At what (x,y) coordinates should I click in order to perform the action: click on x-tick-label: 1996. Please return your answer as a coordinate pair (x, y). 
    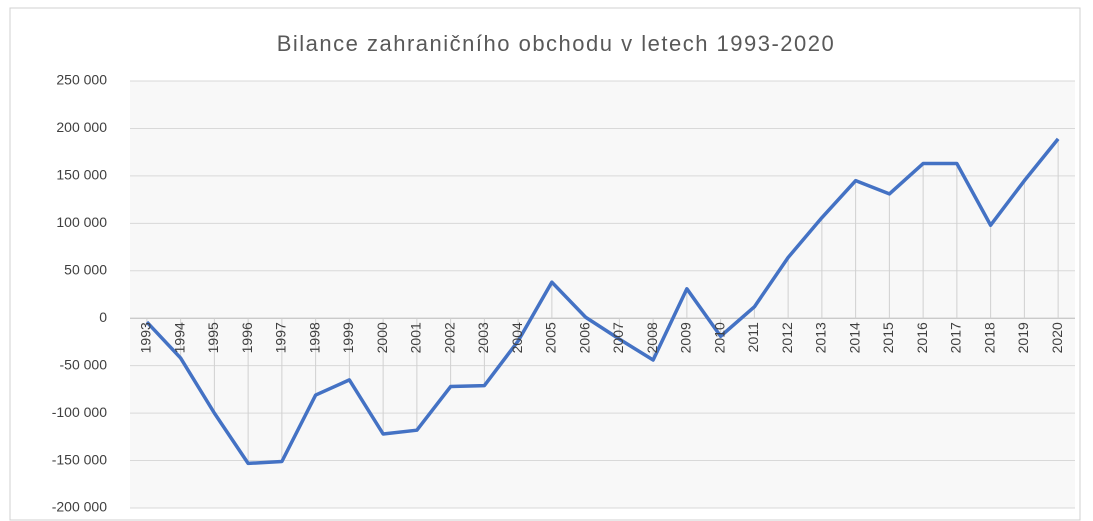
    Looking at the image, I should click on (247, 337).